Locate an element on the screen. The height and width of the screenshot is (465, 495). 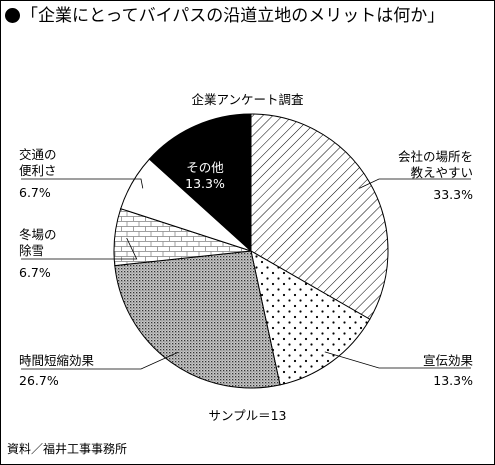
pie-slice-other is located at coordinates (200, 183).